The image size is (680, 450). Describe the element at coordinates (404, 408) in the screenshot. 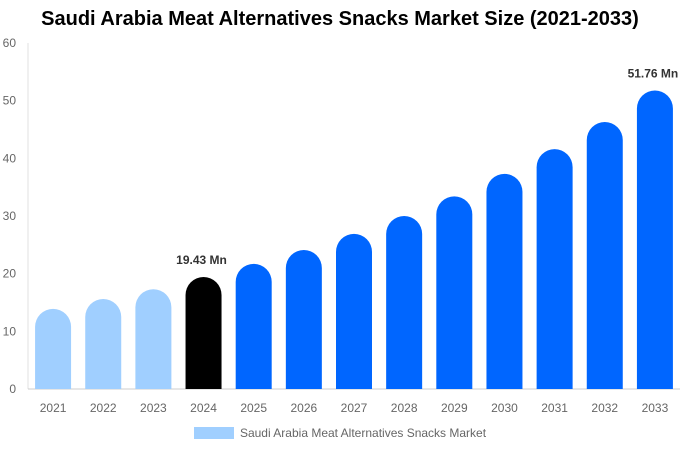

I see `x-tick-label: 2028` at that location.